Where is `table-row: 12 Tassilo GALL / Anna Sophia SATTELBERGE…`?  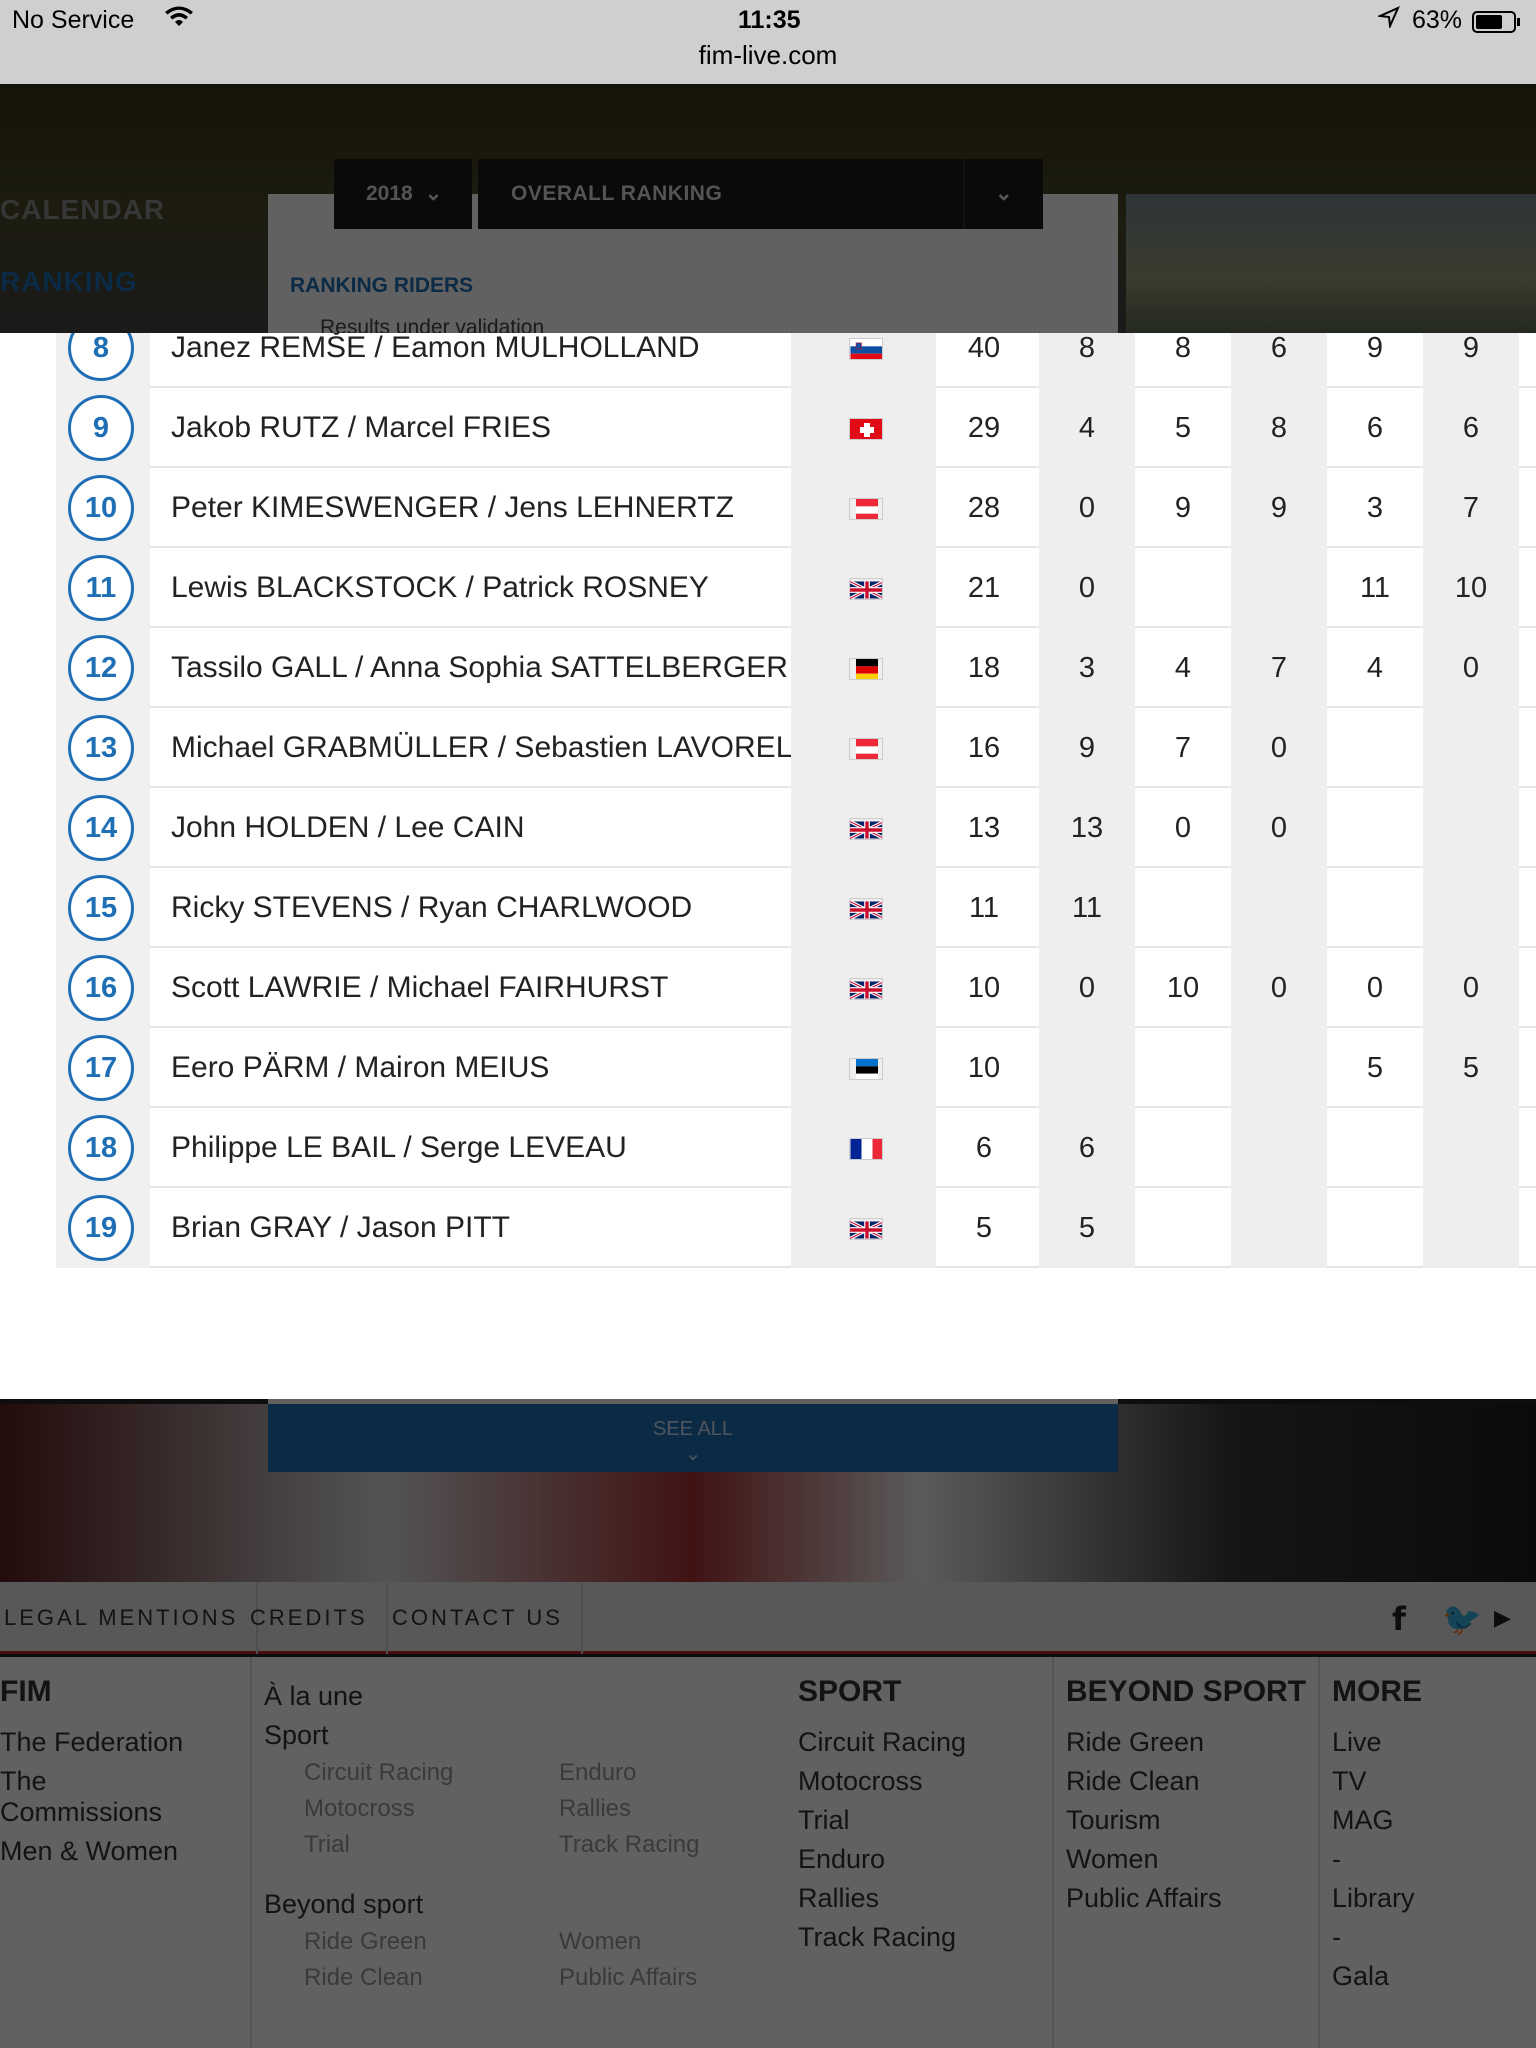
table-row: 12 Tassilo GALL / Anna Sophia SATTELBERGE… is located at coordinates (796, 668).